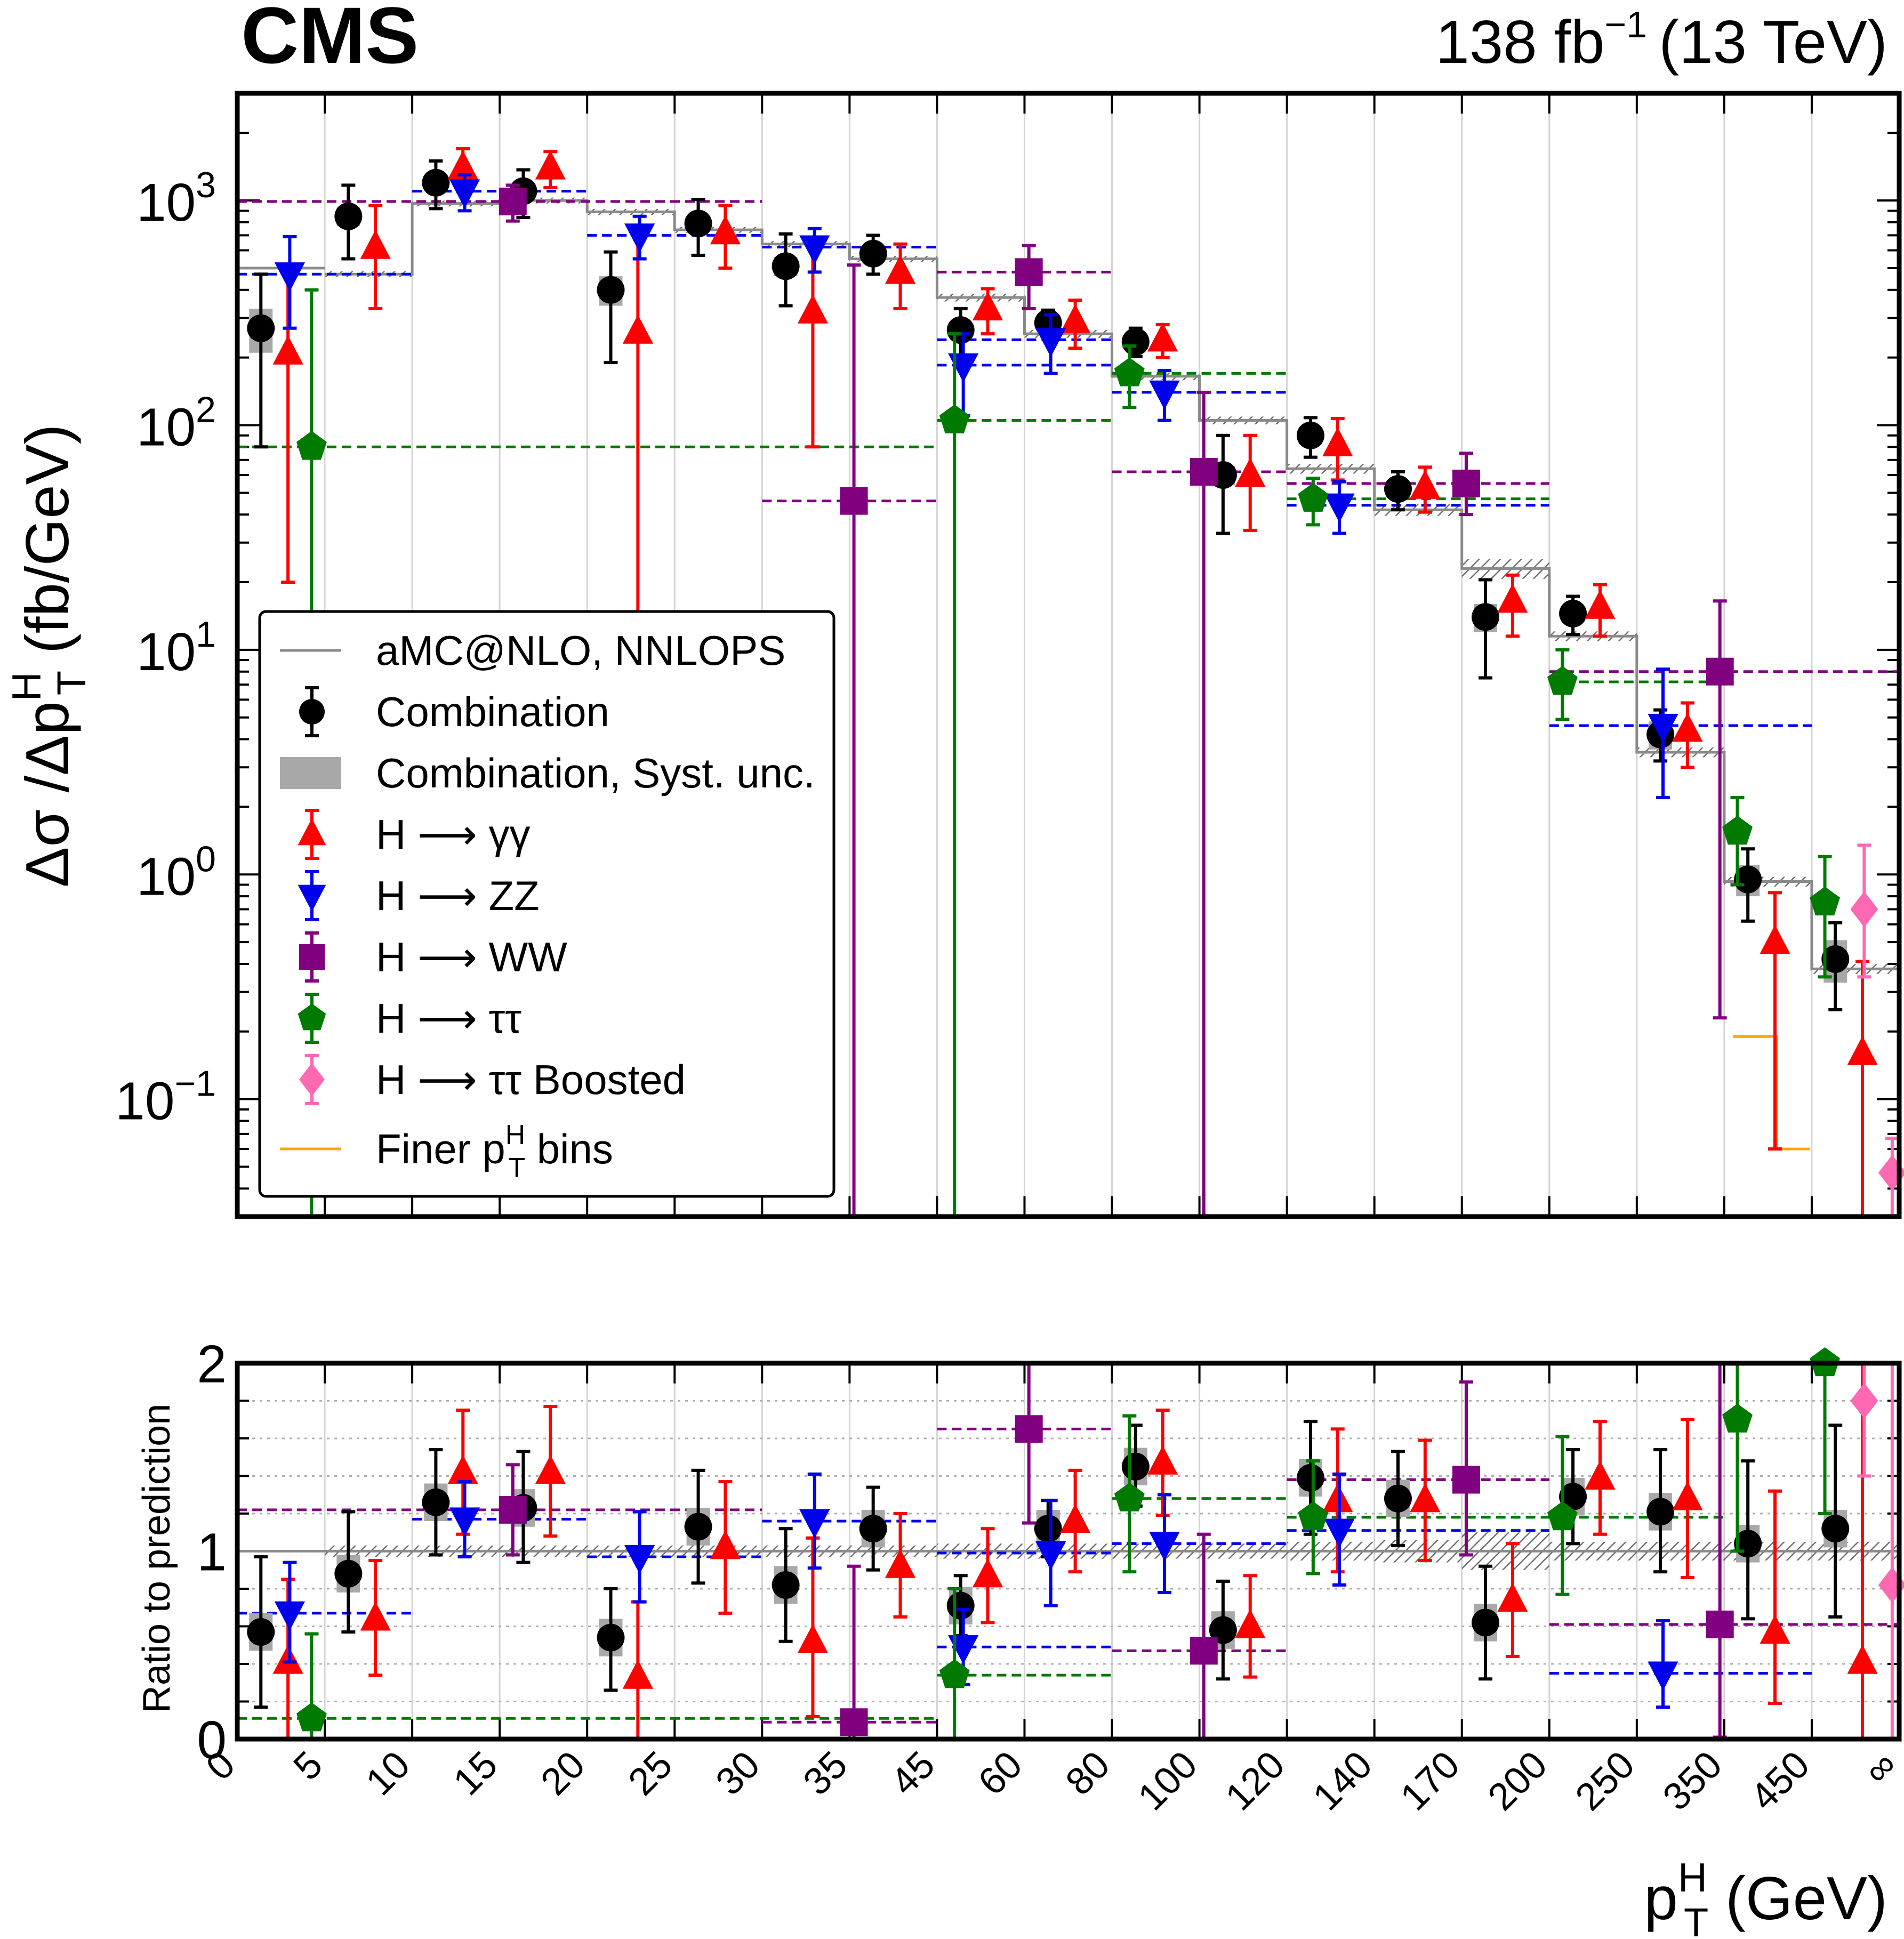  I want to click on ratio-tick-label: 2, so click(212, 1364).